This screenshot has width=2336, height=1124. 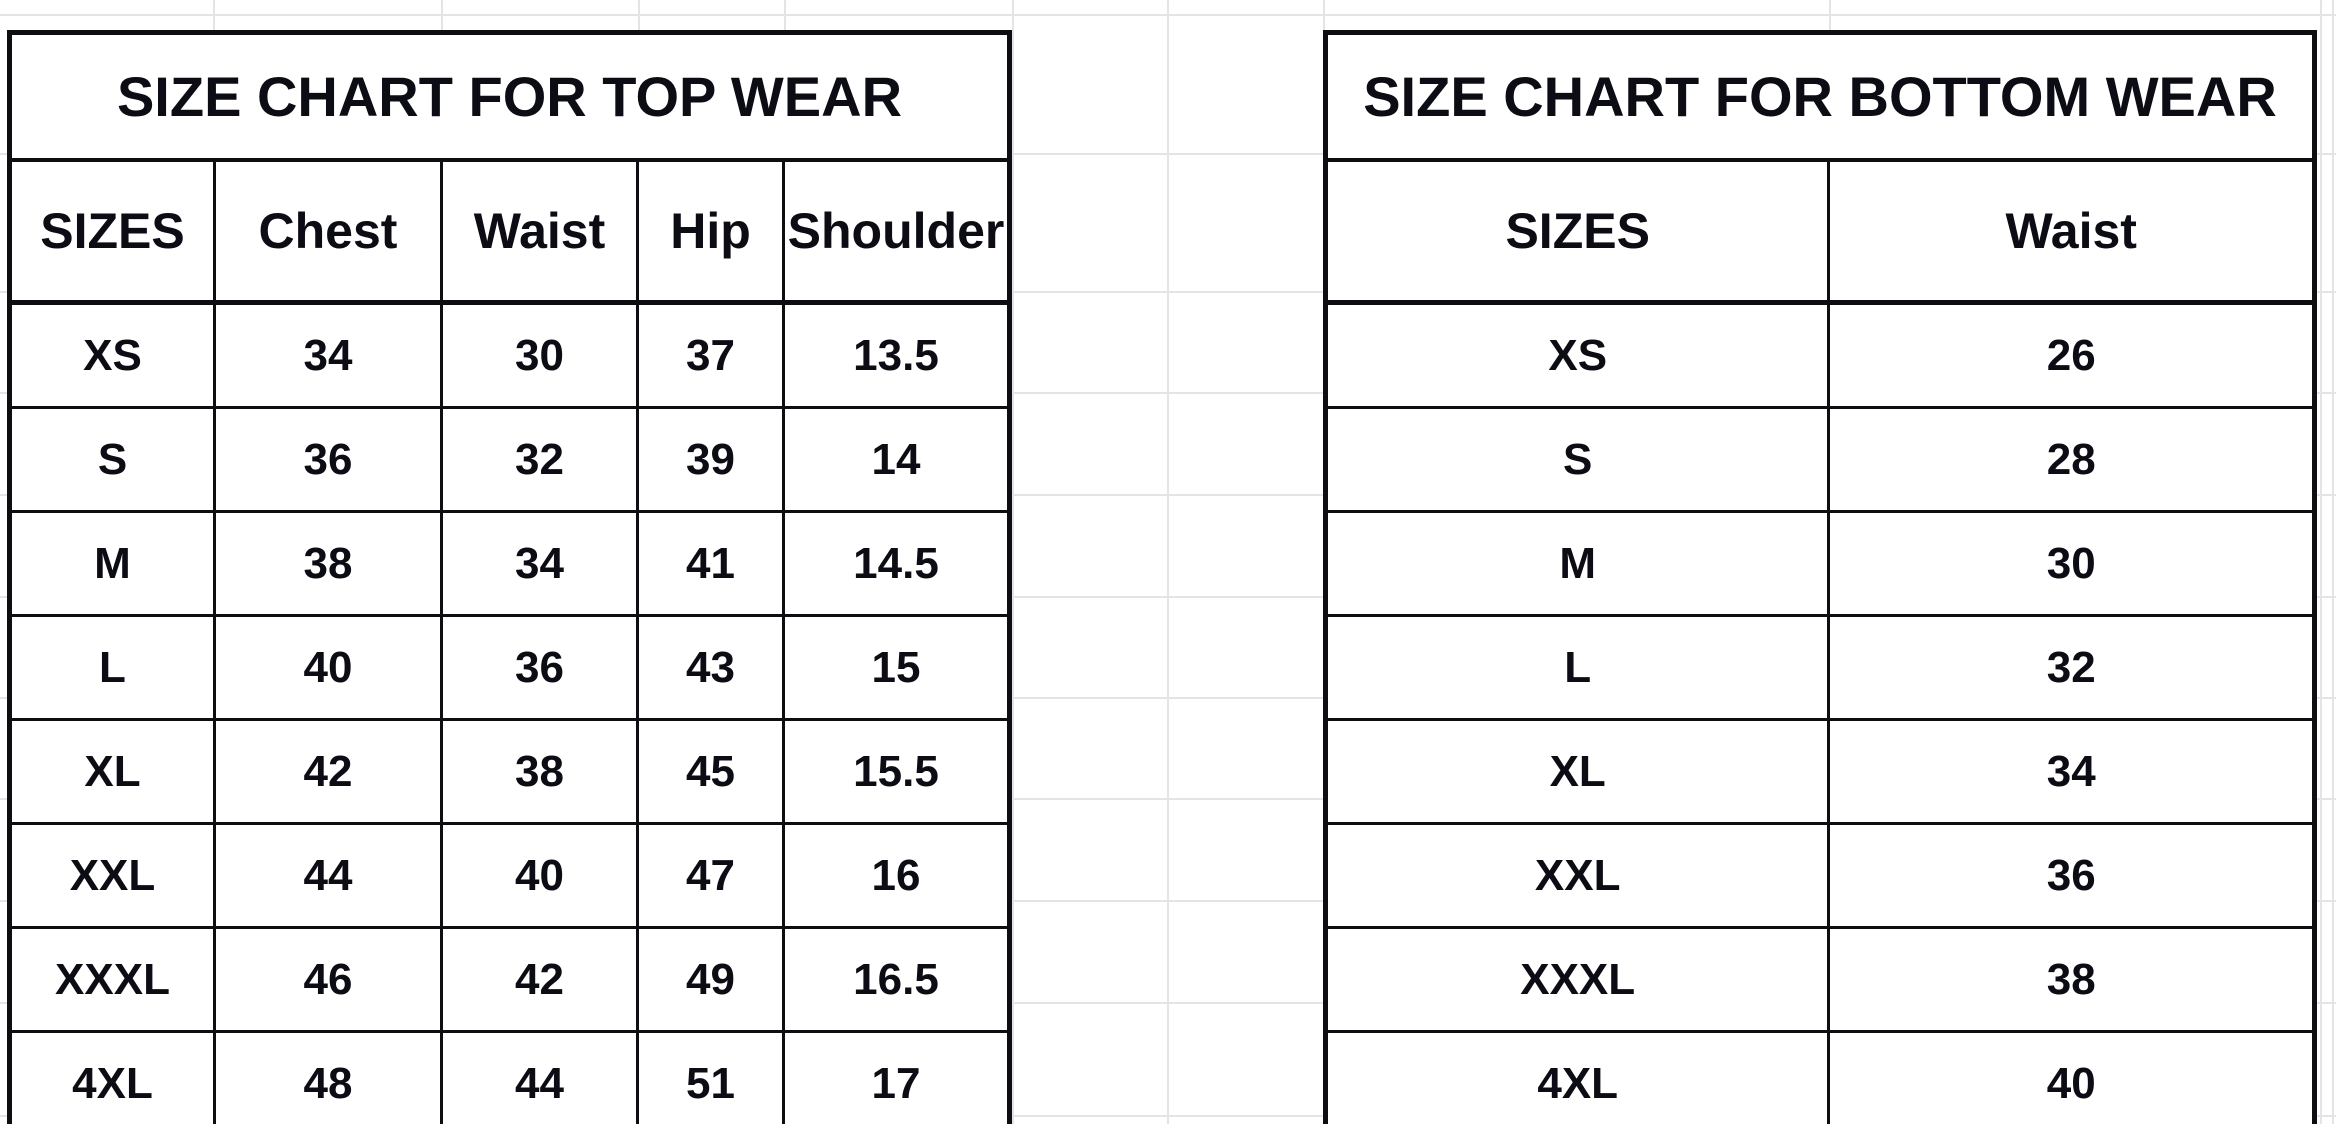 What do you see at coordinates (710, 563) in the screenshot?
I see `measurement-cell: 41` at bounding box center [710, 563].